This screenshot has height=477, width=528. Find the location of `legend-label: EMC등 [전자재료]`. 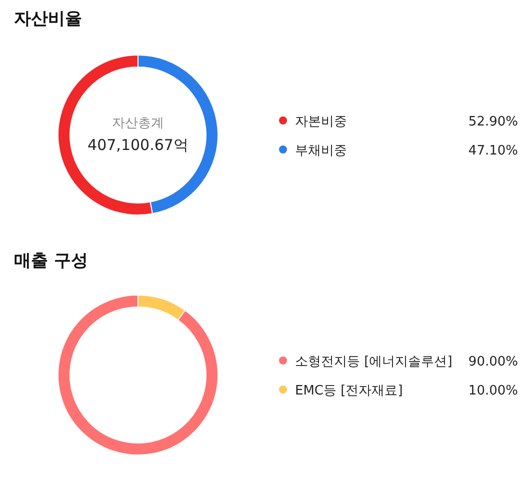

legend-label: EMC등 [전자재료] is located at coordinates (349, 391).